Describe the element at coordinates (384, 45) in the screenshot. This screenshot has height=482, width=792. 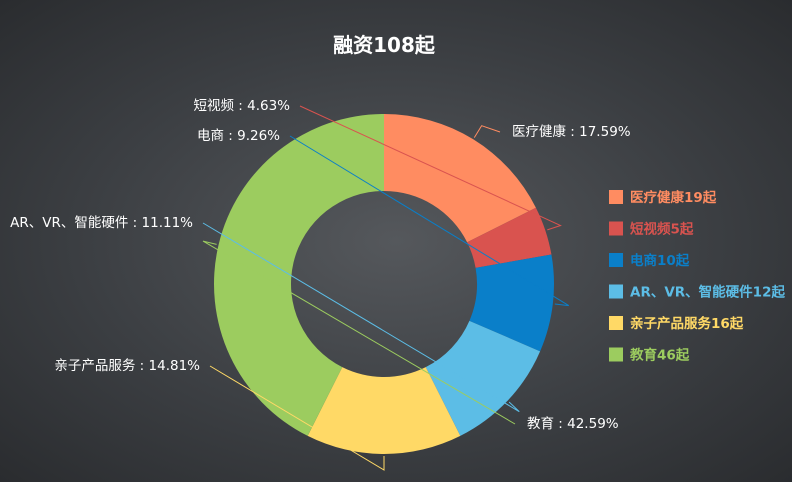
I see `chart-title: 融资108起` at that location.